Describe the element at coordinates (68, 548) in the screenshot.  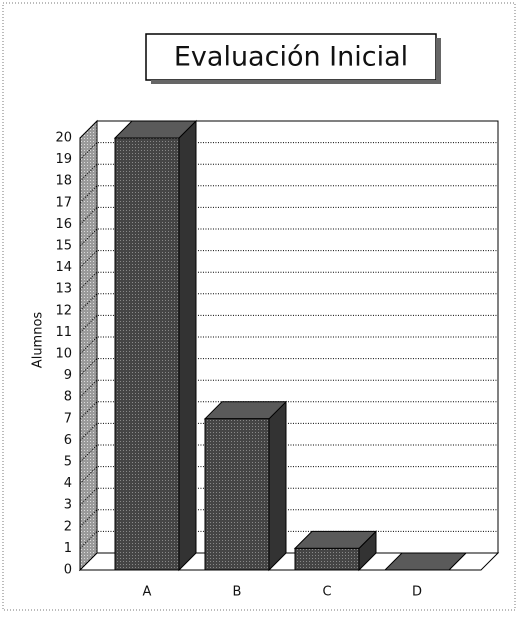
I see `y-tick-label: 1` at that location.